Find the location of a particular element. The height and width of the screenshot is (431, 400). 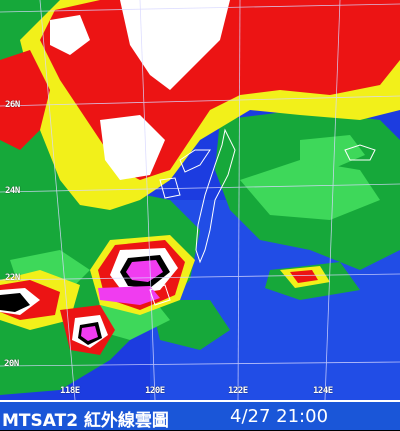

latitude-label-22n: 22N is located at coordinates (12, 278).